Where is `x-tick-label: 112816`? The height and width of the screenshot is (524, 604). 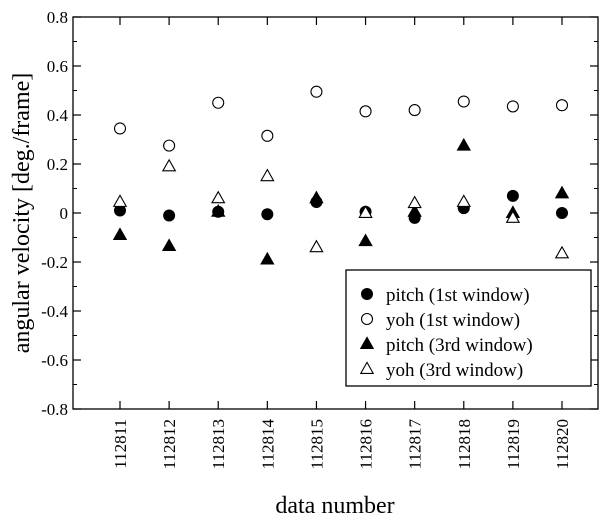 x-tick-label: 112816 is located at coordinates (366, 444).